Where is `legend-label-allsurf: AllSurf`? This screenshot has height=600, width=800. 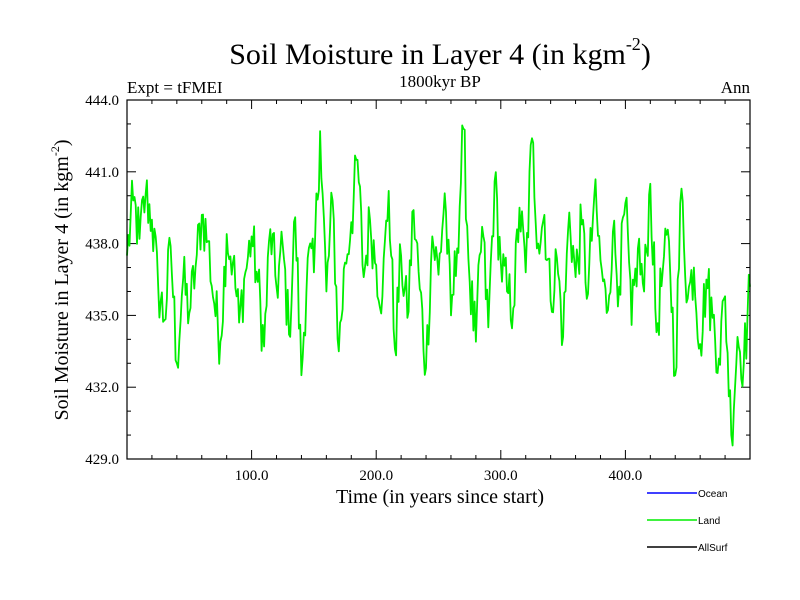 legend-label-allsurf: AllSurf is located at coordinates (713, 548).